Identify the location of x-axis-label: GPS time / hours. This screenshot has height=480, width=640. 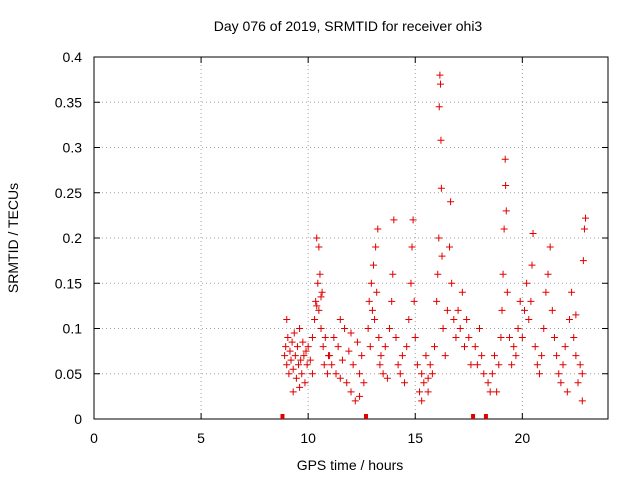
(350, 465).